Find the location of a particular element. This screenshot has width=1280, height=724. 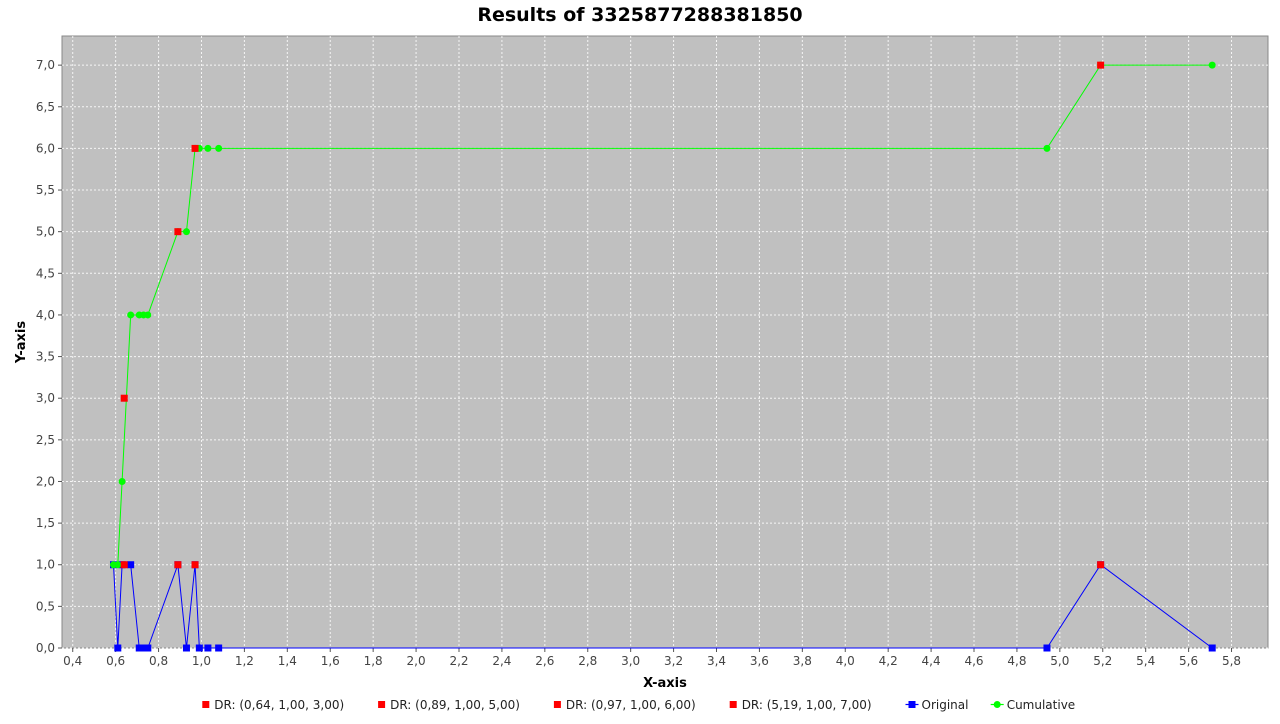

legend-item: Original is located at coordinates (937, 705).